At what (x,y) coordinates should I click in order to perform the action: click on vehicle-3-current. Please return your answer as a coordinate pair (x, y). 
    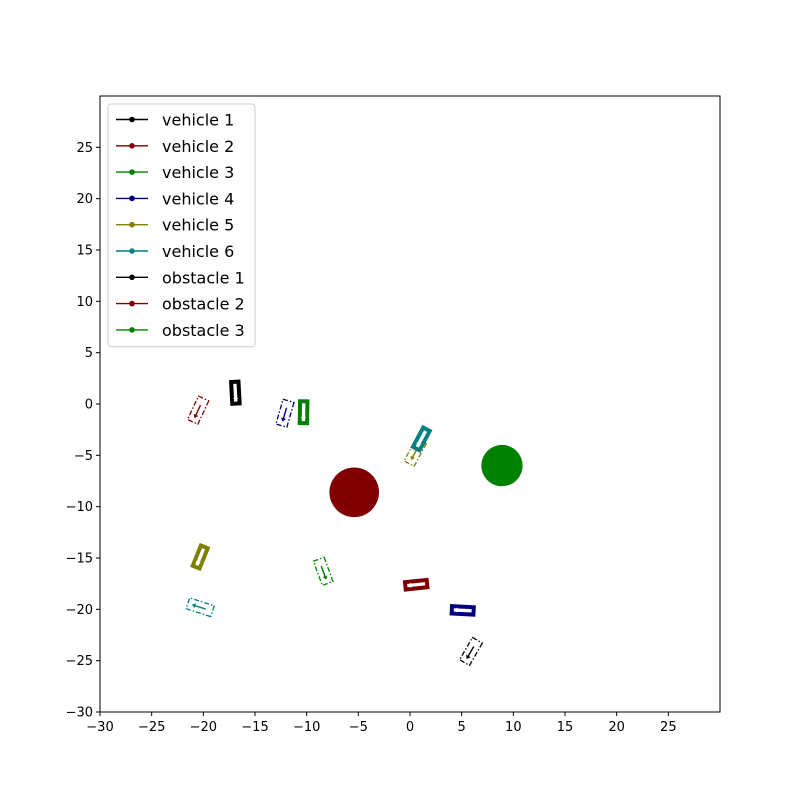
    Looking at the image, I should click on (303, 412).